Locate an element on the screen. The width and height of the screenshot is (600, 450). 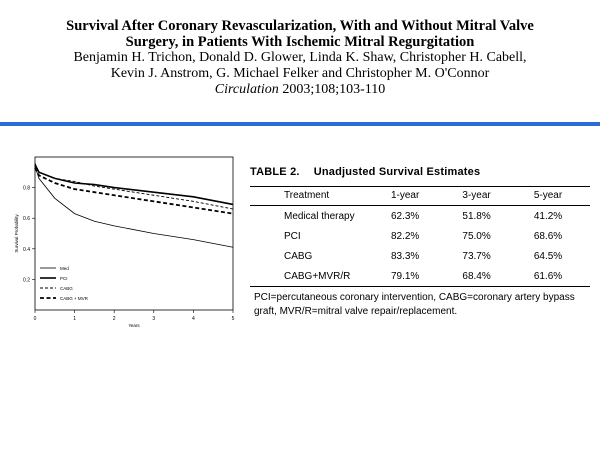
column-header-5-year: 5-year is located at coordinates (556, 196).